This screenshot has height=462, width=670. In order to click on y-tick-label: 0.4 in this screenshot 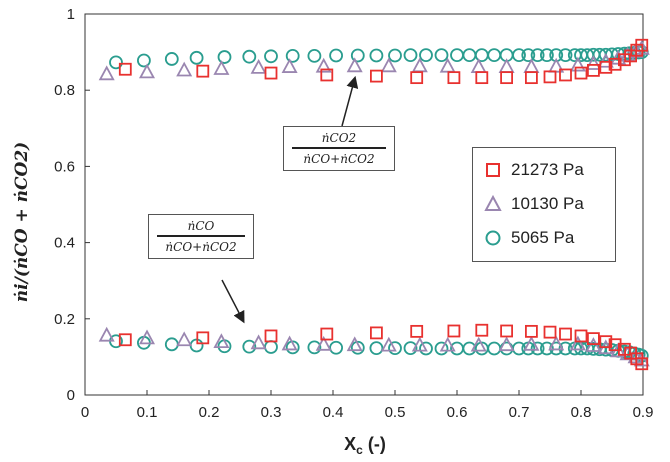, I will do `click(64, 243)`.